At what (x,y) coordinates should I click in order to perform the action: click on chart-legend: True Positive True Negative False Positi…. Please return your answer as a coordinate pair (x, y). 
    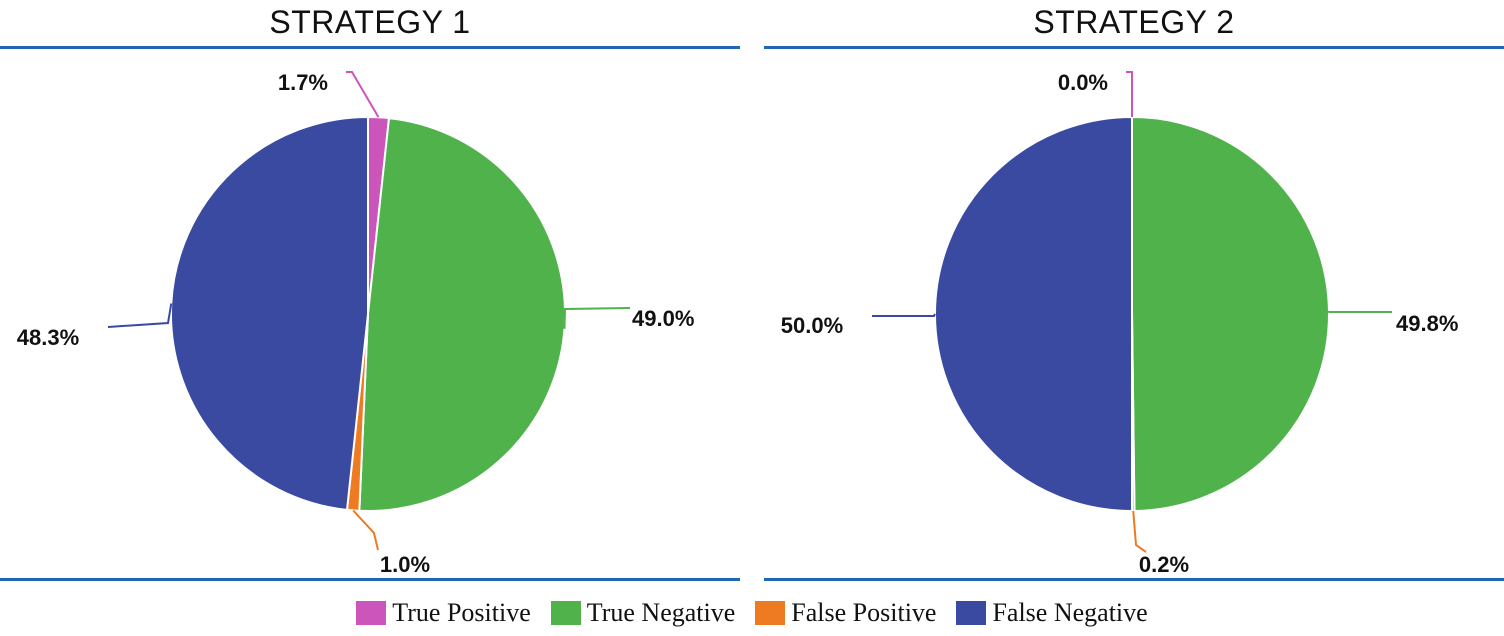
    Looking at the image, I should click on (752, 613).